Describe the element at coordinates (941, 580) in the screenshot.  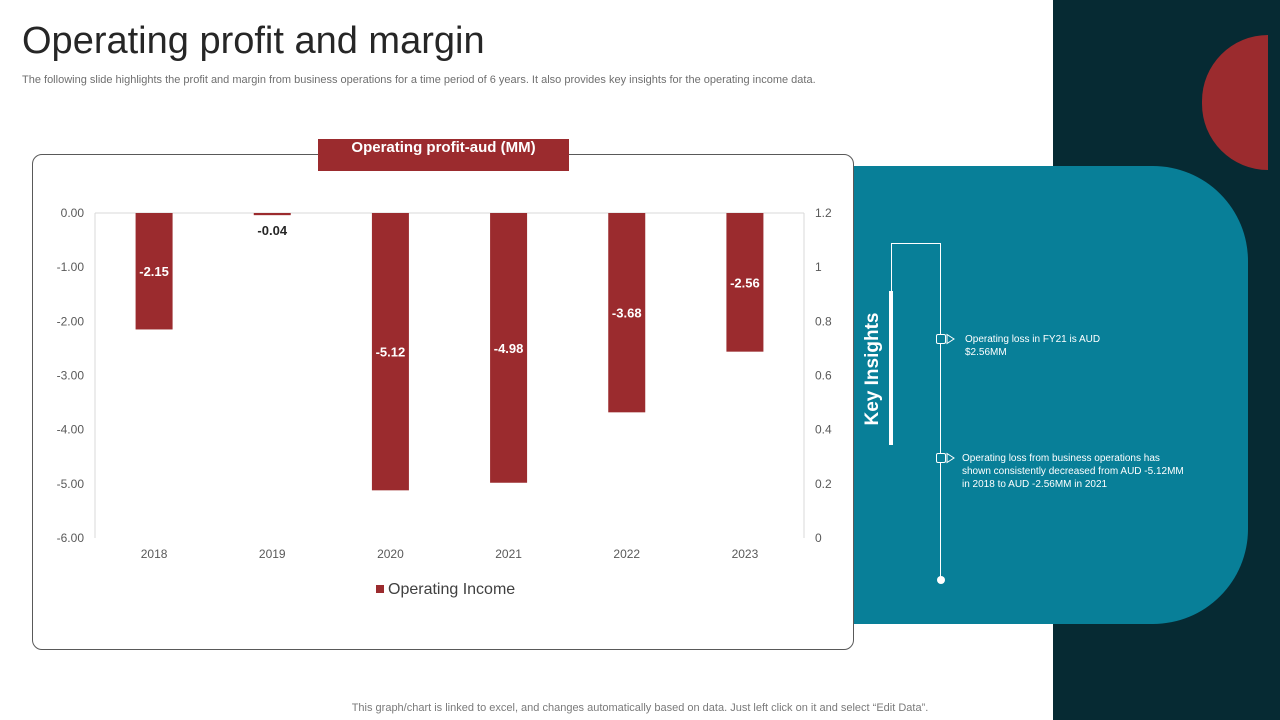
I see `timeline-end-dot` at that location.